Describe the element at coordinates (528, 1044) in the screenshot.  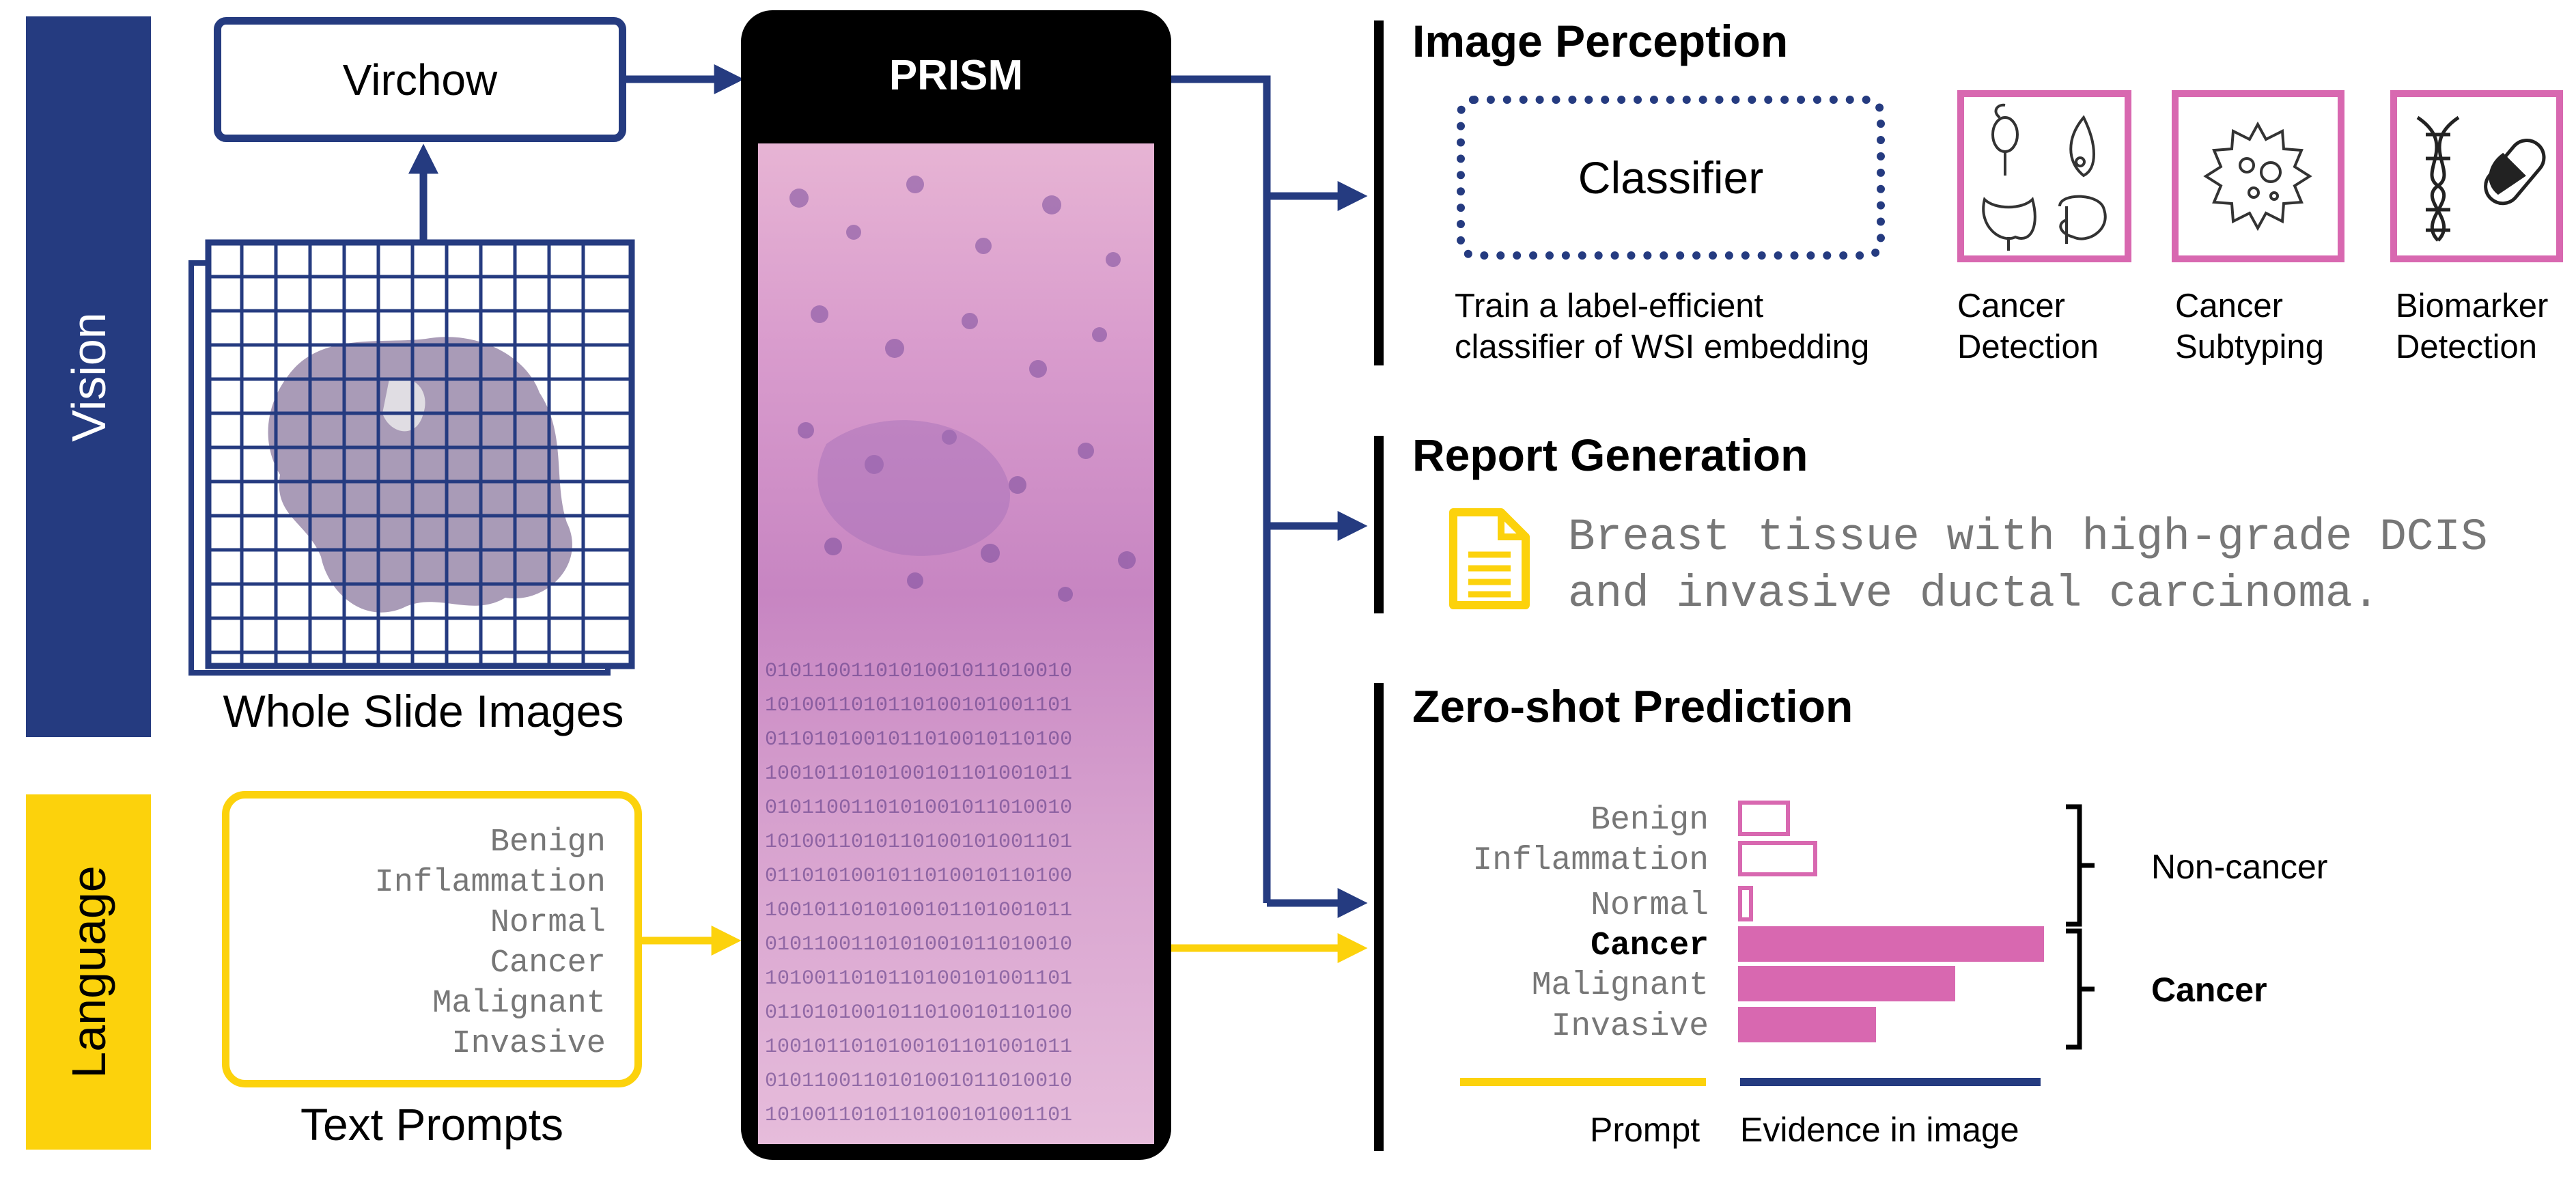
I see `prompt-item: Invasive` at that location.